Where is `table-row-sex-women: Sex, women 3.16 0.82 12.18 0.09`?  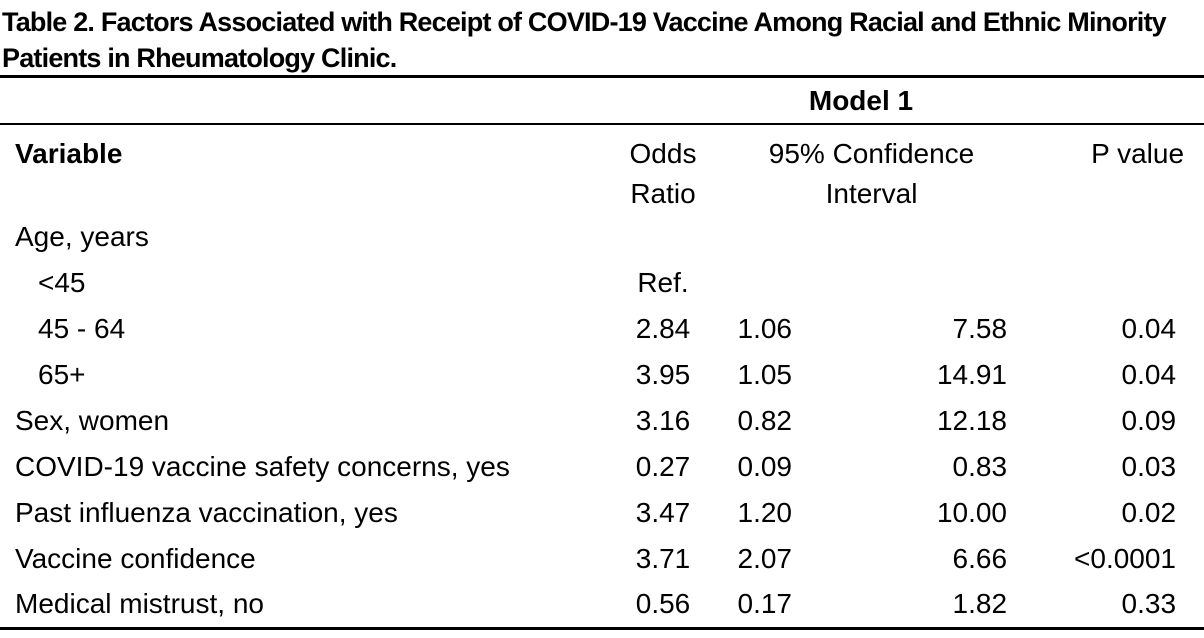 table-row-sex-women: Sex, women 3.16 0.82 12.18 0.09 is located at coordinates (602, 421).